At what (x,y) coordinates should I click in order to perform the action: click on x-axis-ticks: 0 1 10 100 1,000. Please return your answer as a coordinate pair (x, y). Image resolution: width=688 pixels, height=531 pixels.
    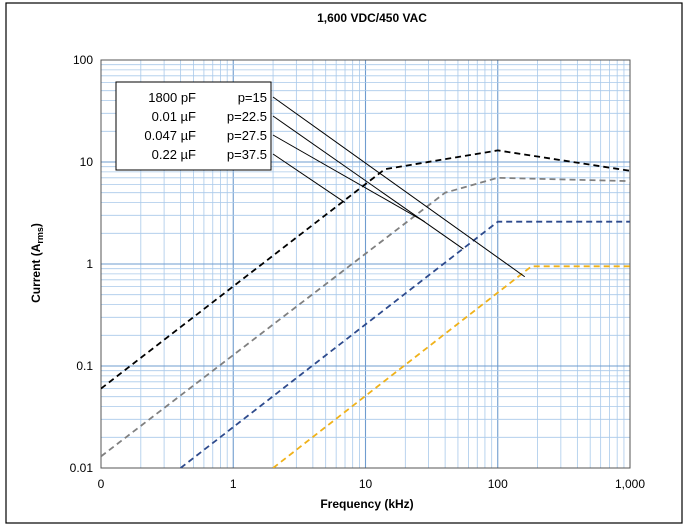
    Looking at the image, I should click on (372, 484).